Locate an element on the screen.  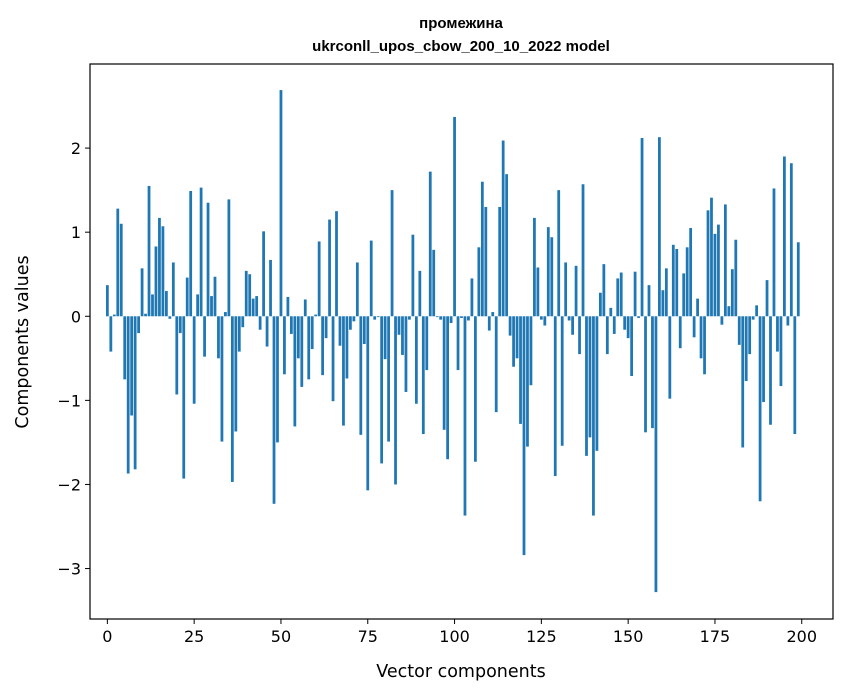
x-axis-label: Vector components is located at coordinates (460, 672).